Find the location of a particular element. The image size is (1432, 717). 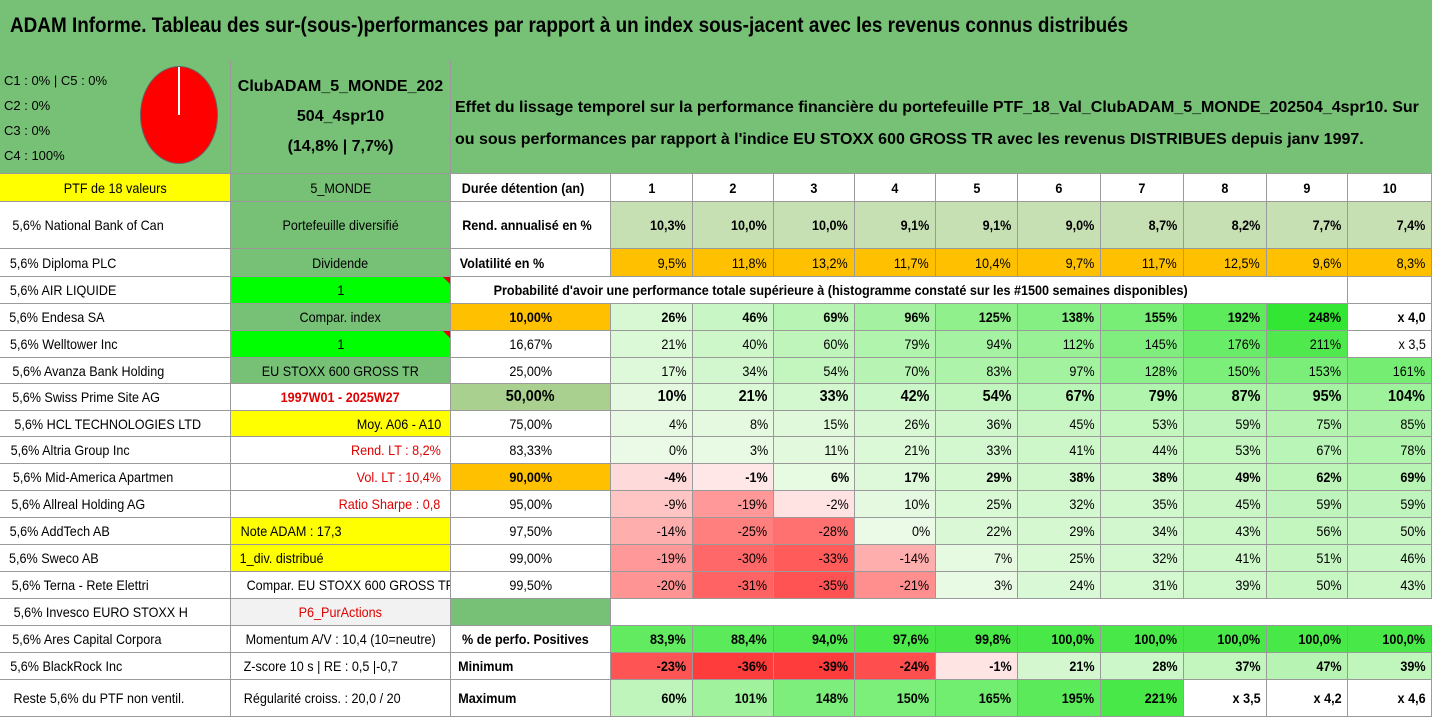

maximum-value: 148% is located at coordinates (814, 698).